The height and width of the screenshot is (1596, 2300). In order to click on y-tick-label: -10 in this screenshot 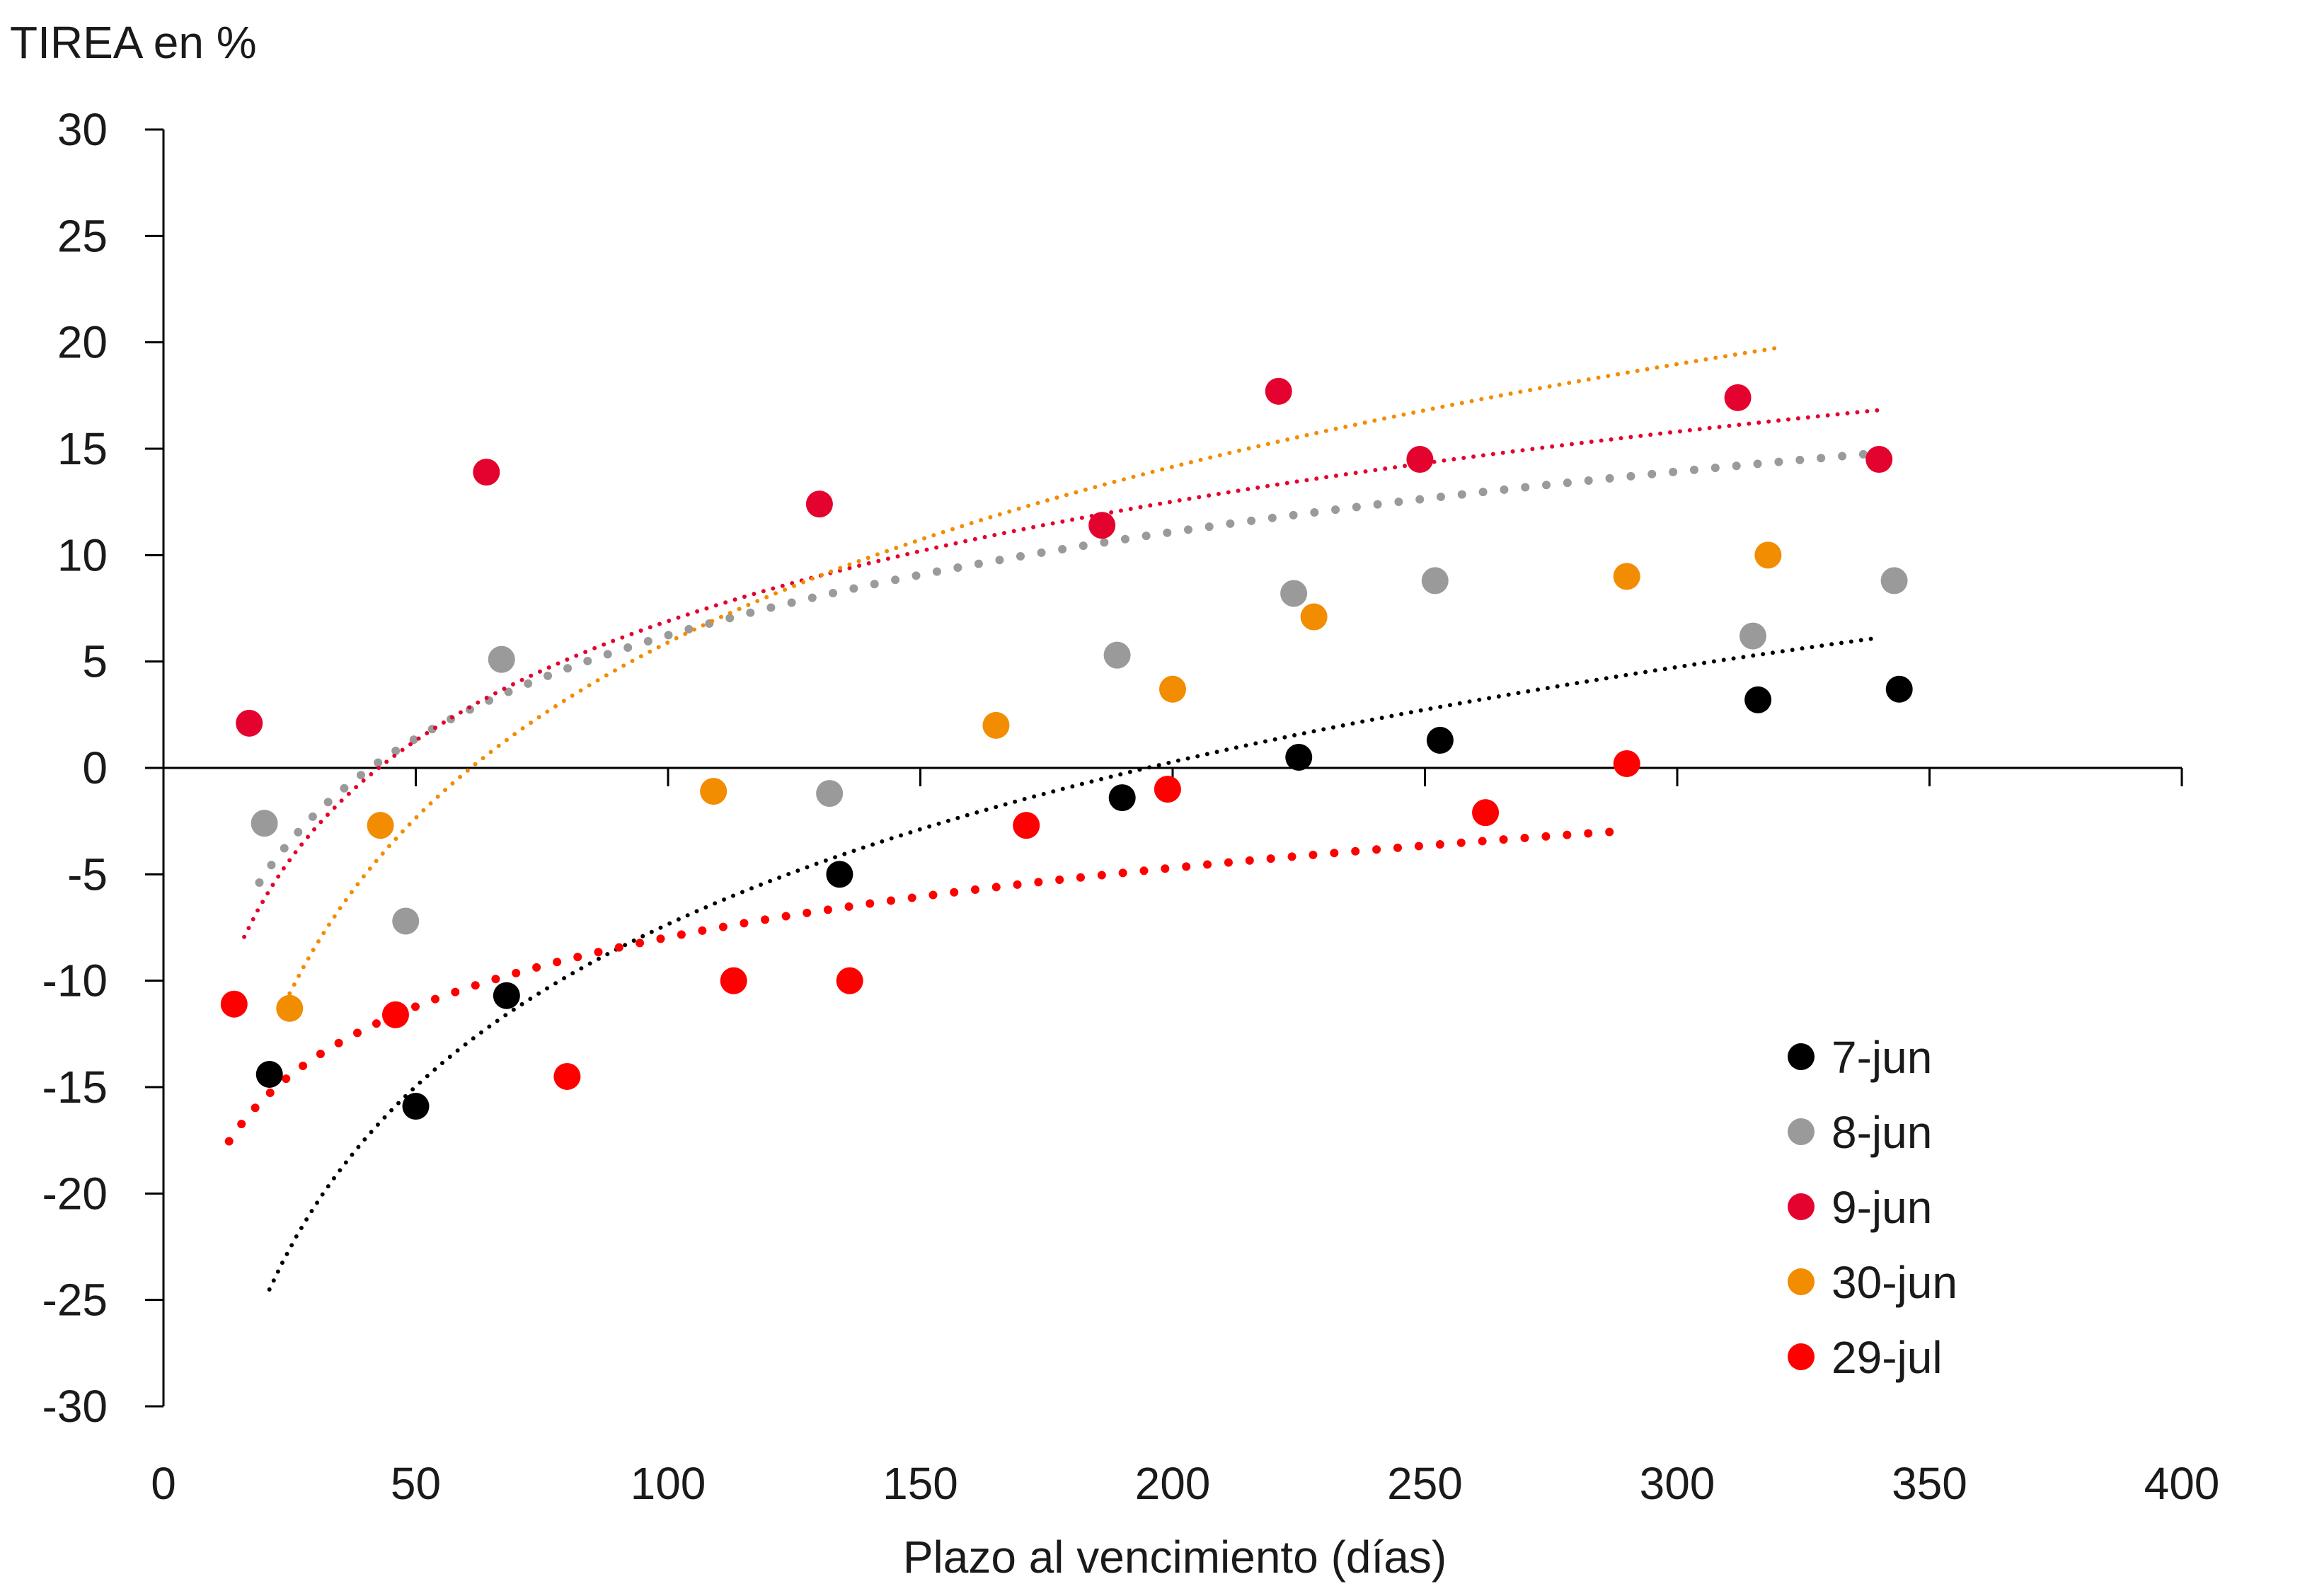, I will do `click(75, 980)`.